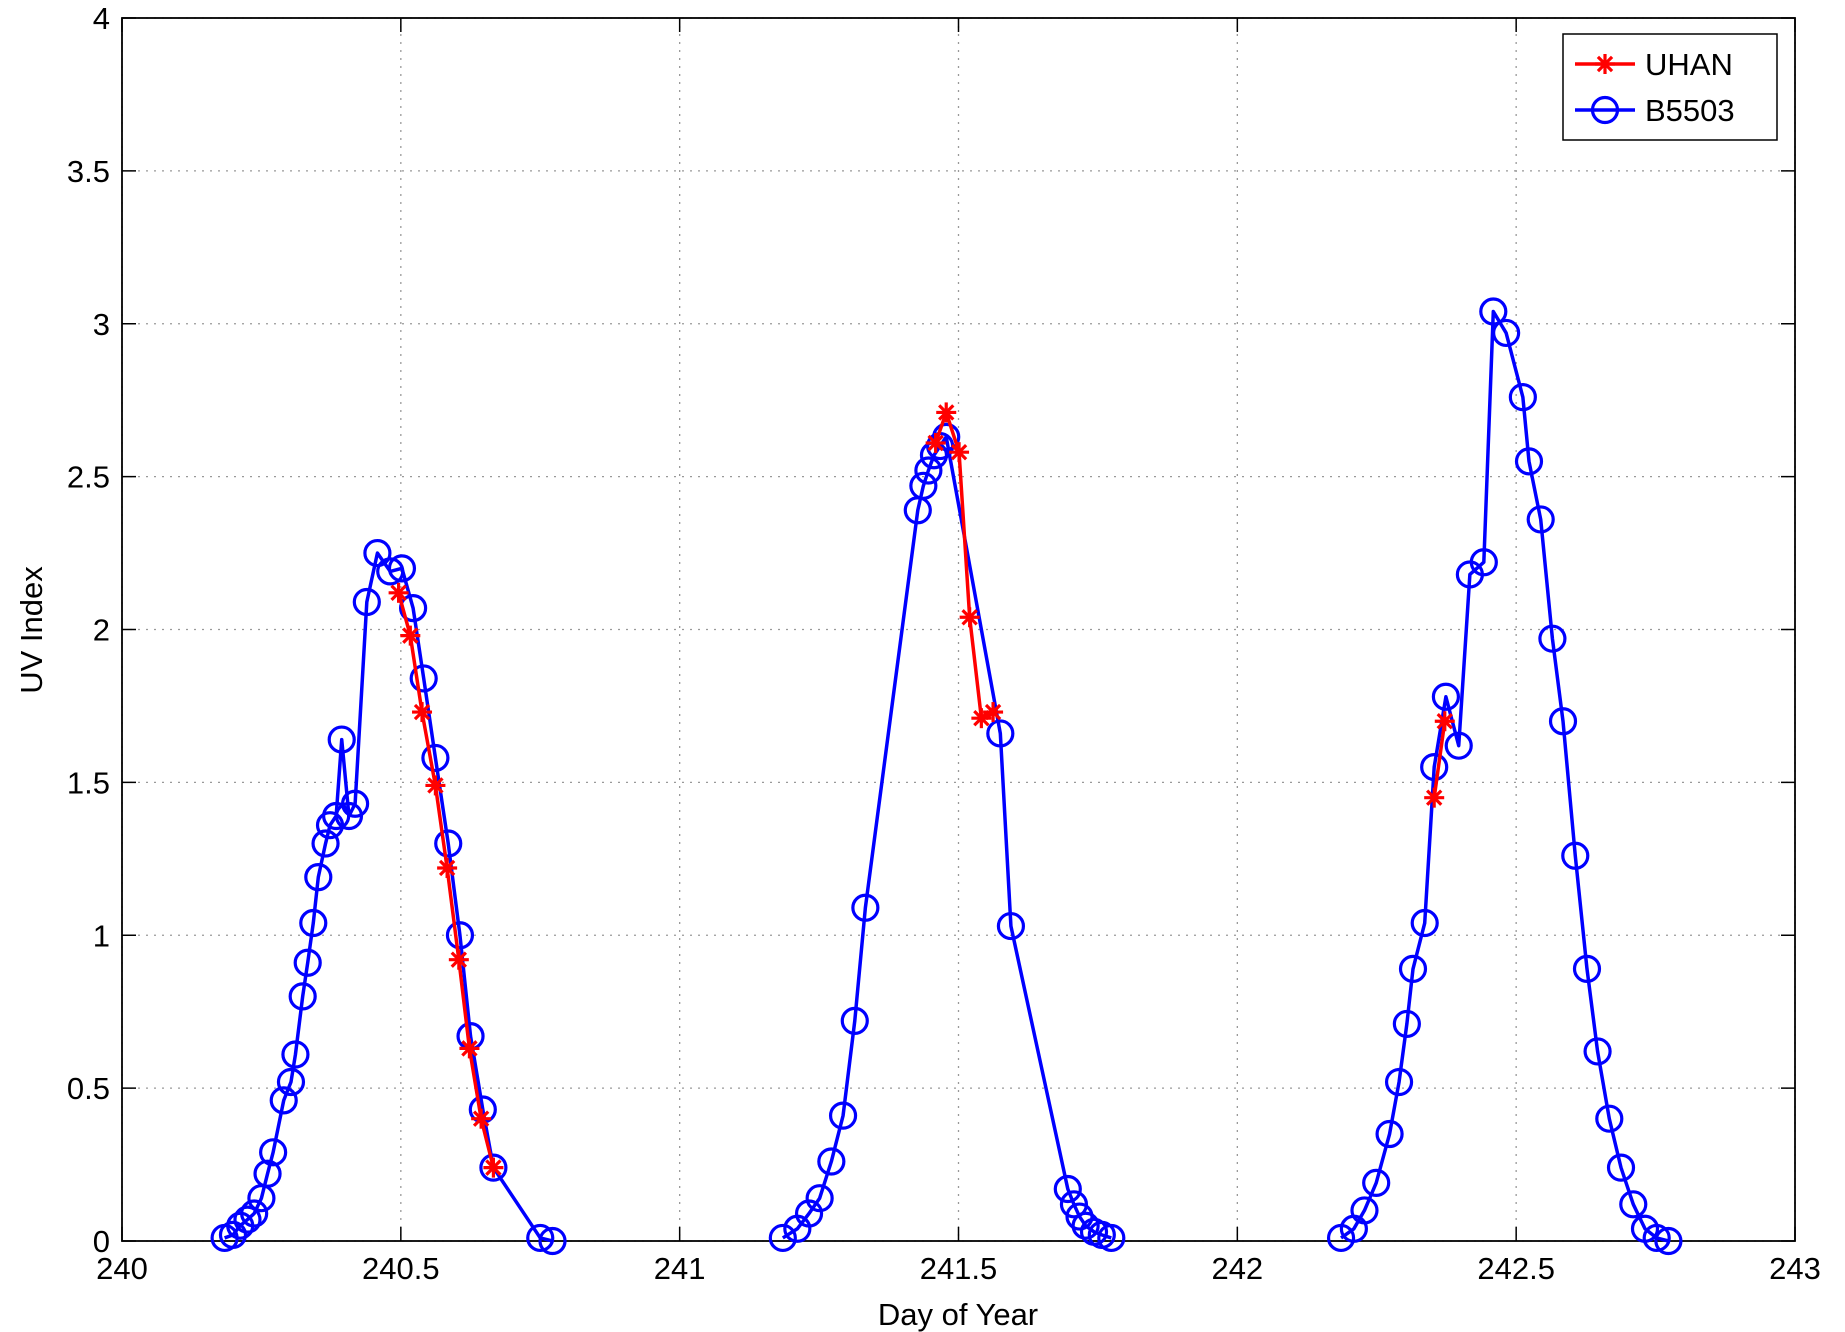  I want to click on y-axis-label: UV Index, so click(31, 630).